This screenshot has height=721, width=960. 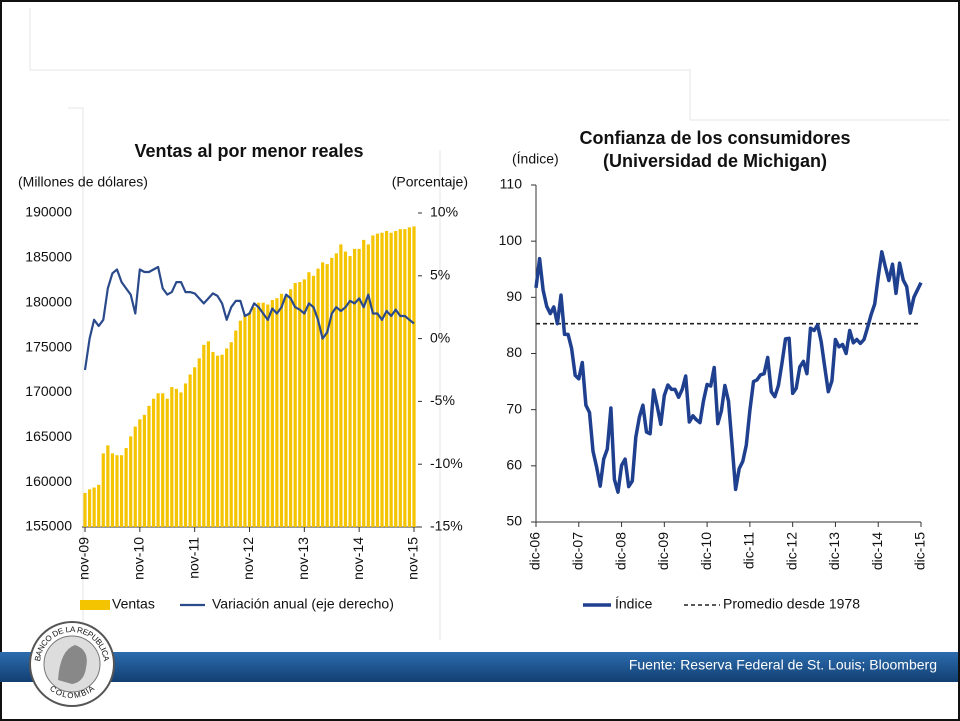 What do you see at coordinates (430, 182) in the screenshot?
I see `y2-axis-label: (Porcentaje)` at bounding box center [430, 182].